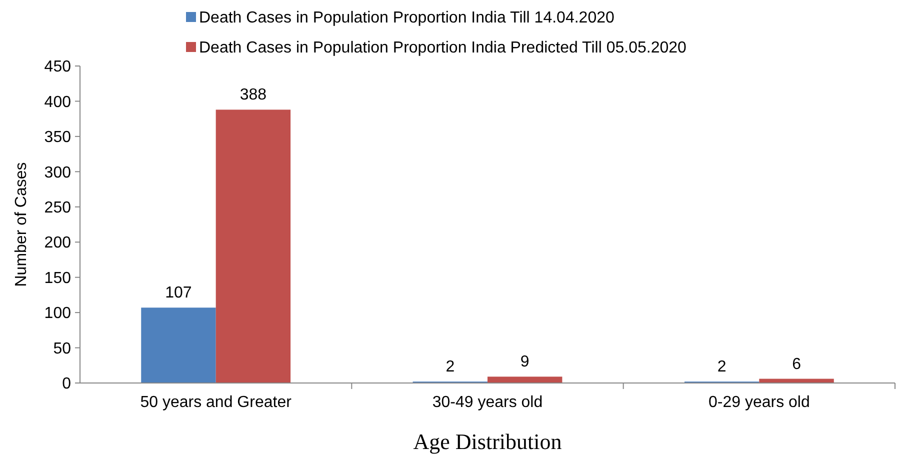  Describe the element at coordinates (487, 441) in the screenshot. I see `x-axis-title: Age Distribution` at that location.